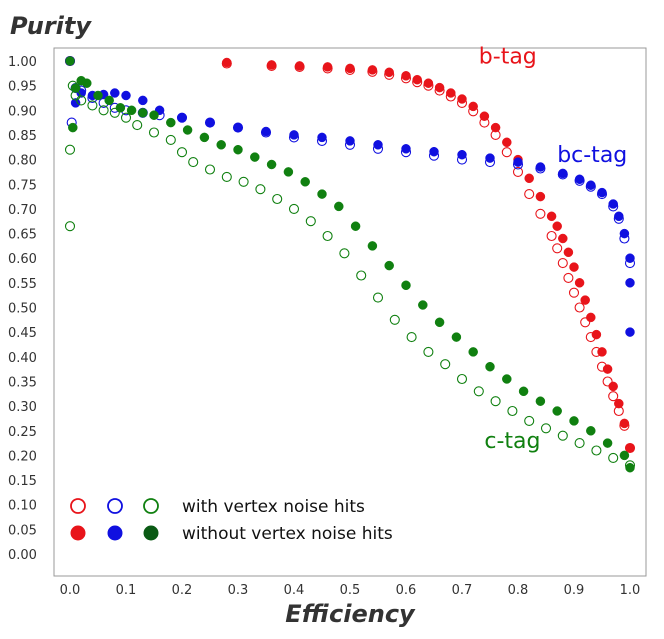  What do you see at coordinates (22, 333) in the screenshot?
I see `y-tick-label: 0.45` at bounding box center [22, 333].